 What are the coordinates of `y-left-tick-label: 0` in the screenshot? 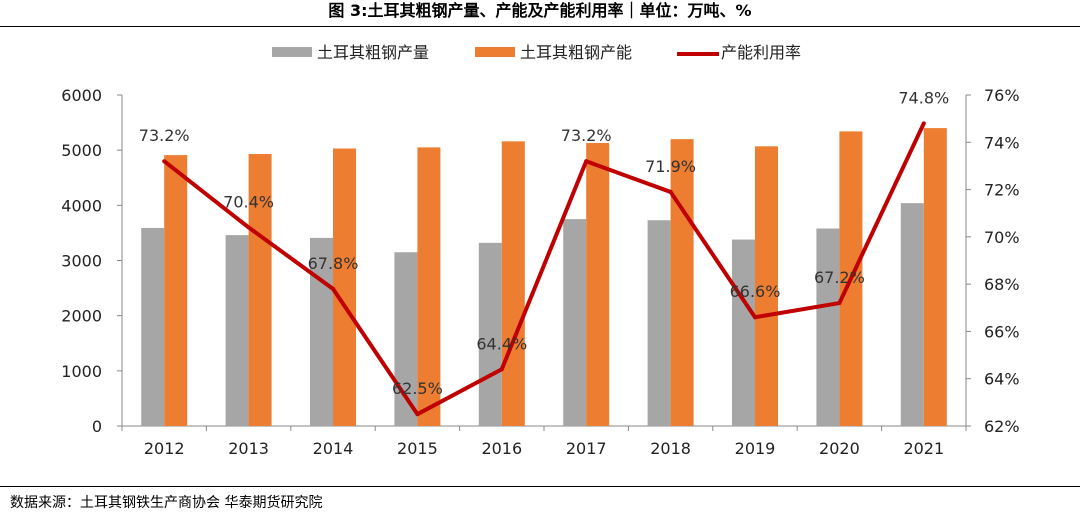 It's located at (97, 426).